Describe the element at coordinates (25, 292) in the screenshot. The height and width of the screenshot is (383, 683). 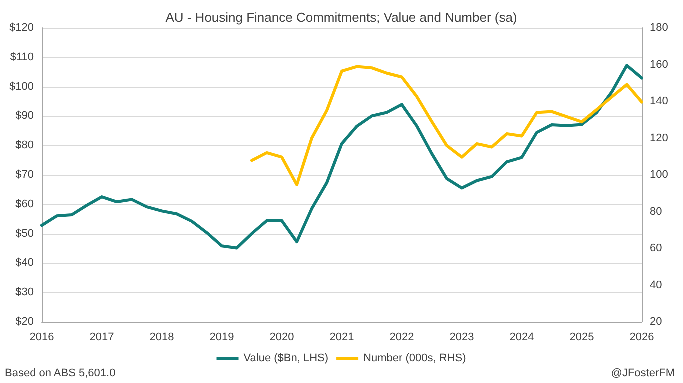
I see `y-tick-label: $30` at that location.